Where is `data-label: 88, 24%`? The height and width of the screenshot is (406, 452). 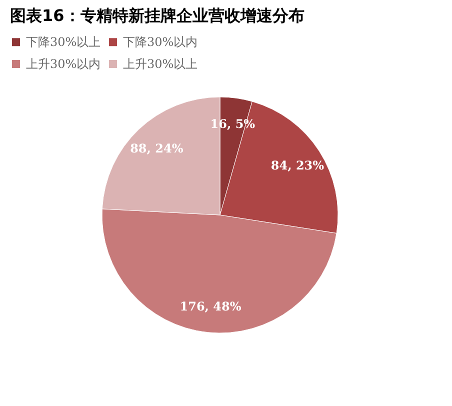
data-label: 88, 24% is located at coordinates (157, 148).